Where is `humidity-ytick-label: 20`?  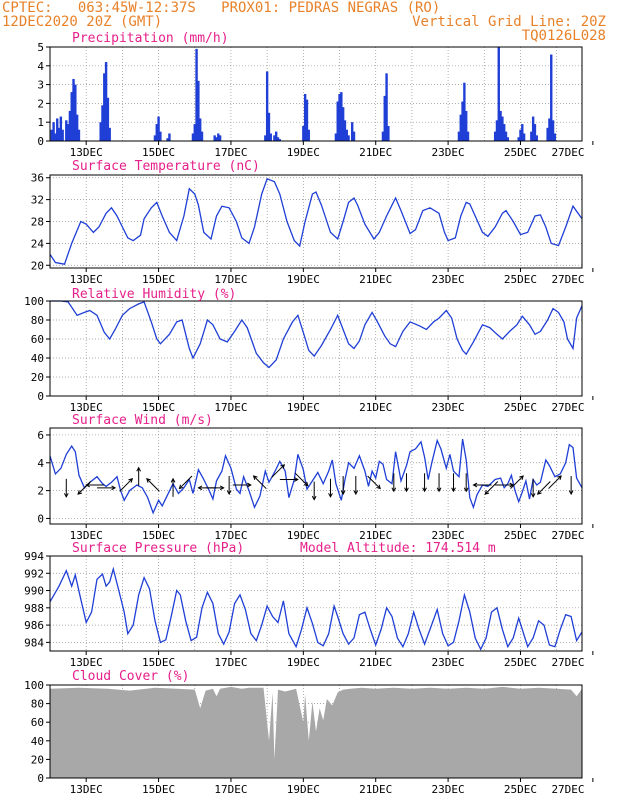
humidity-ytick-label: 20 is located at coordinates (37, 377).